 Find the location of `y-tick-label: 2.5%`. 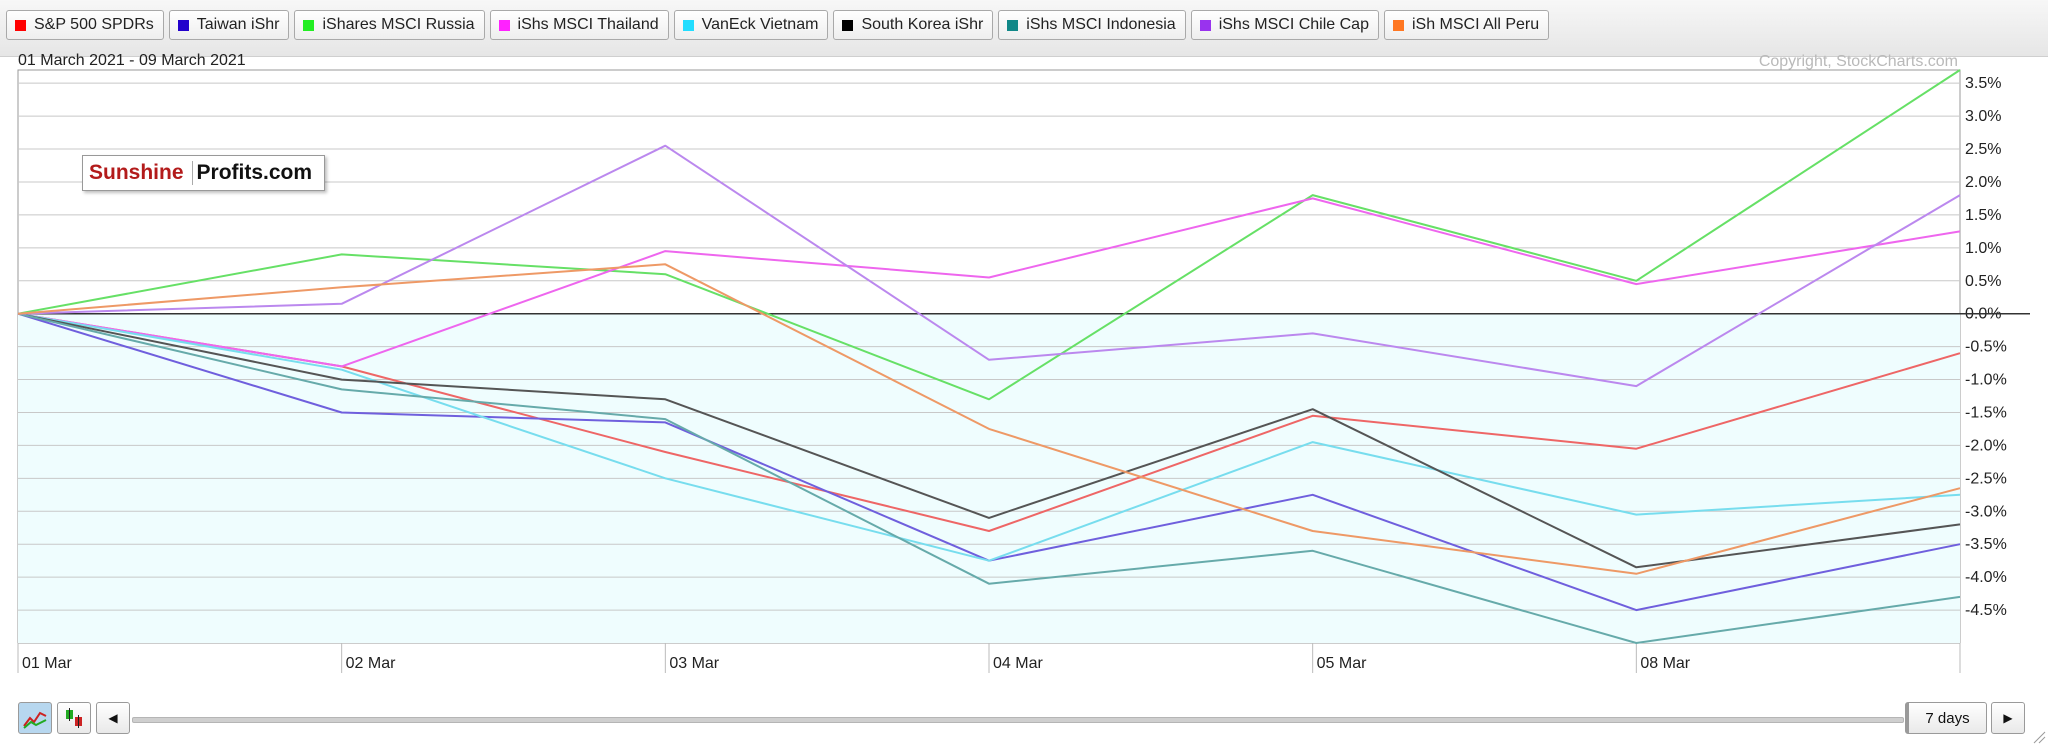

y-tick-label: 2.5% is located at coordinates (1983, 149).